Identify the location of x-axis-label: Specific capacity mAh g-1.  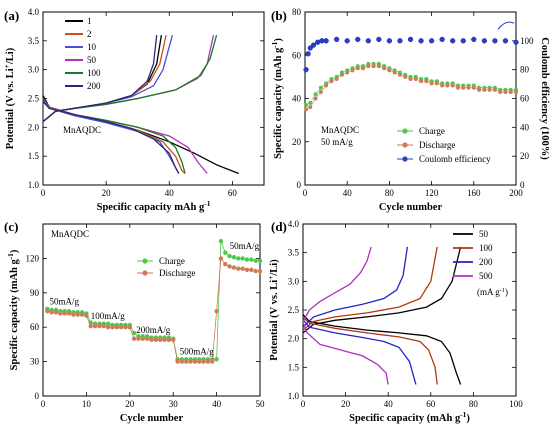
(154, 206).